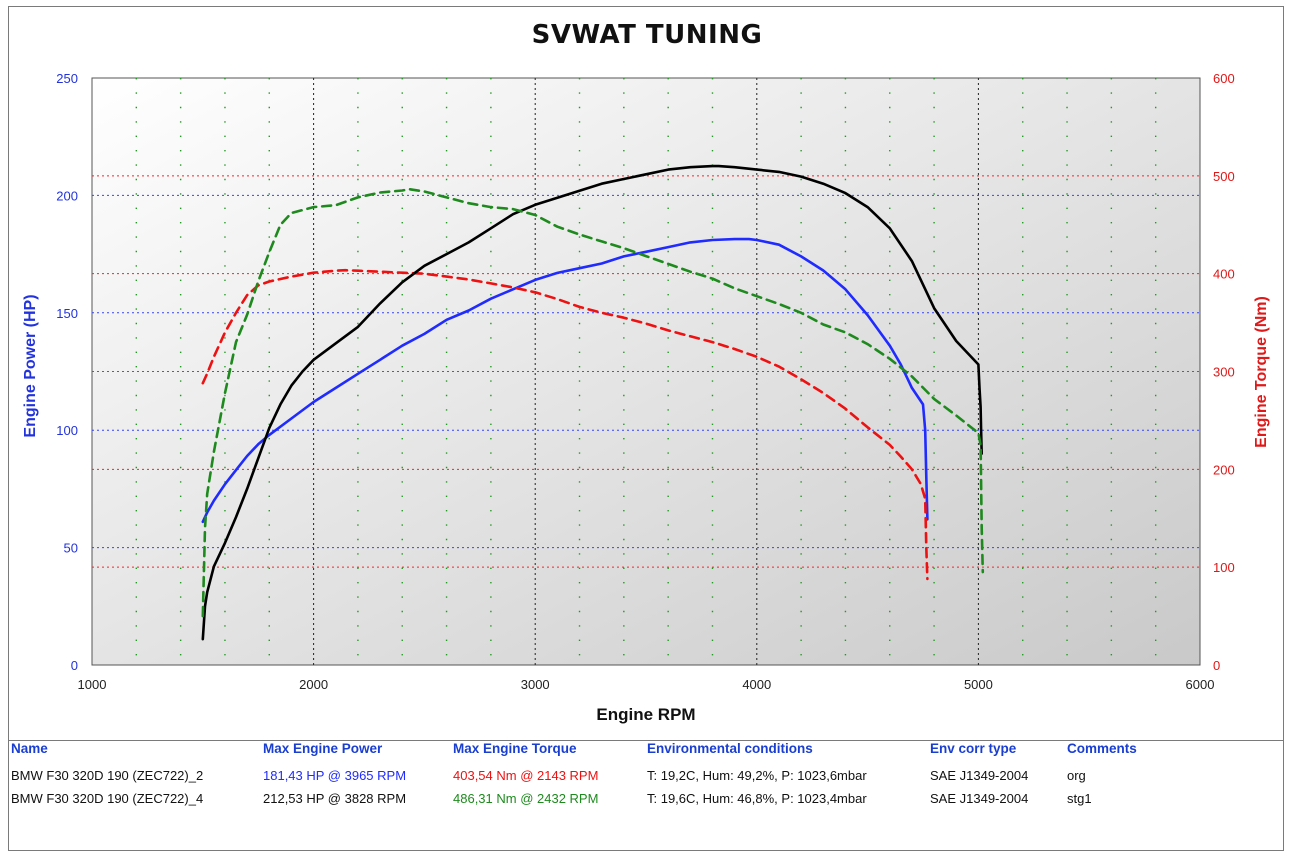  What do you see at coordinates (515, 748) in the screenshot?
I see `col-header-max-torque: Max Engine Torque` at bounding box center [515, 748].